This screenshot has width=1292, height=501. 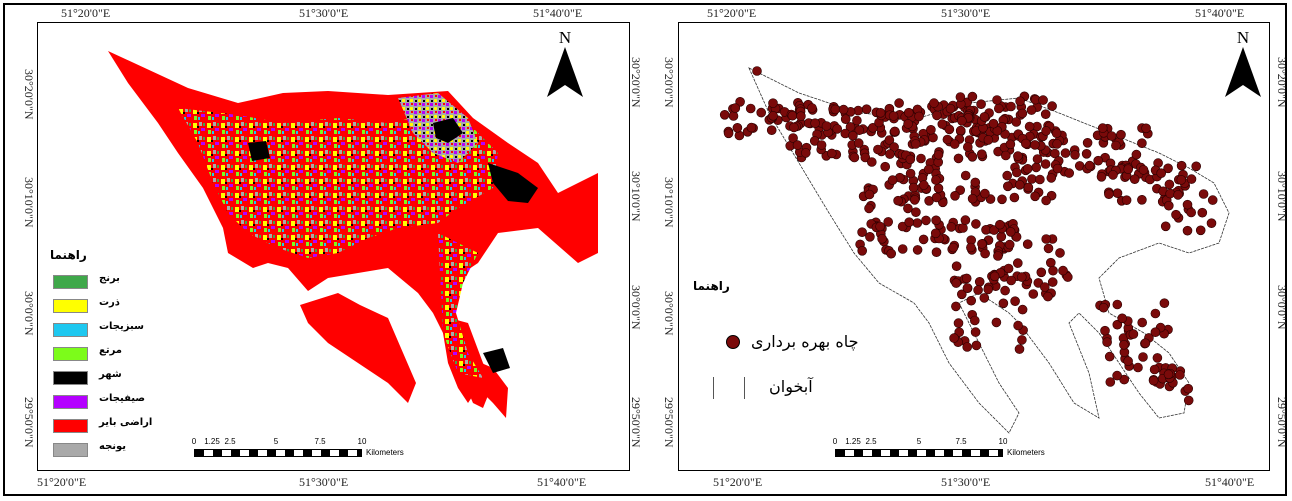 I want to click on top-coord-2: 51°30'0"E, so click(x=324, y=13).